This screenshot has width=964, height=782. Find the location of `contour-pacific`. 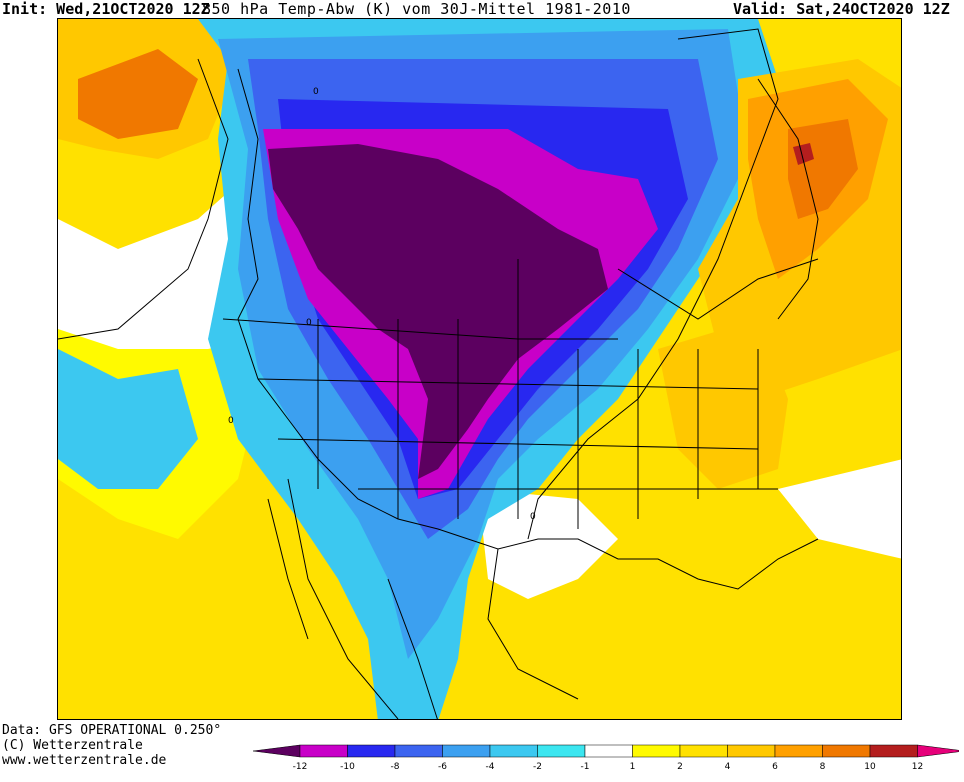

contour-pacific is located at coordinates (143, 199).